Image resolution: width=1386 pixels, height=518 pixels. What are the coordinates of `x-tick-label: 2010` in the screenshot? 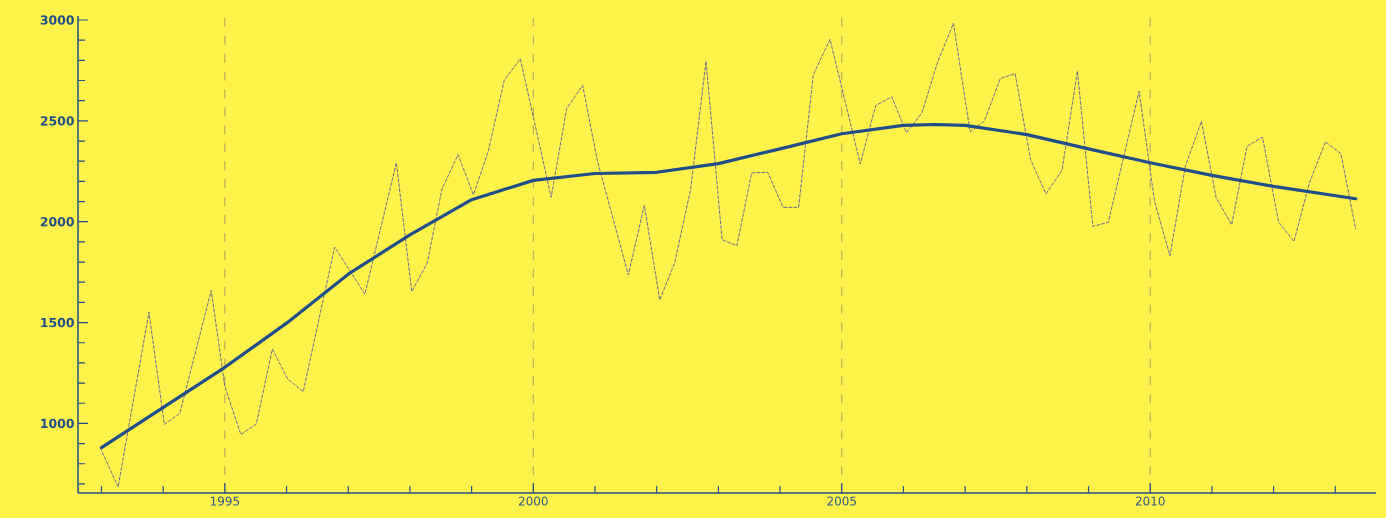 It's located at (1150, 501).